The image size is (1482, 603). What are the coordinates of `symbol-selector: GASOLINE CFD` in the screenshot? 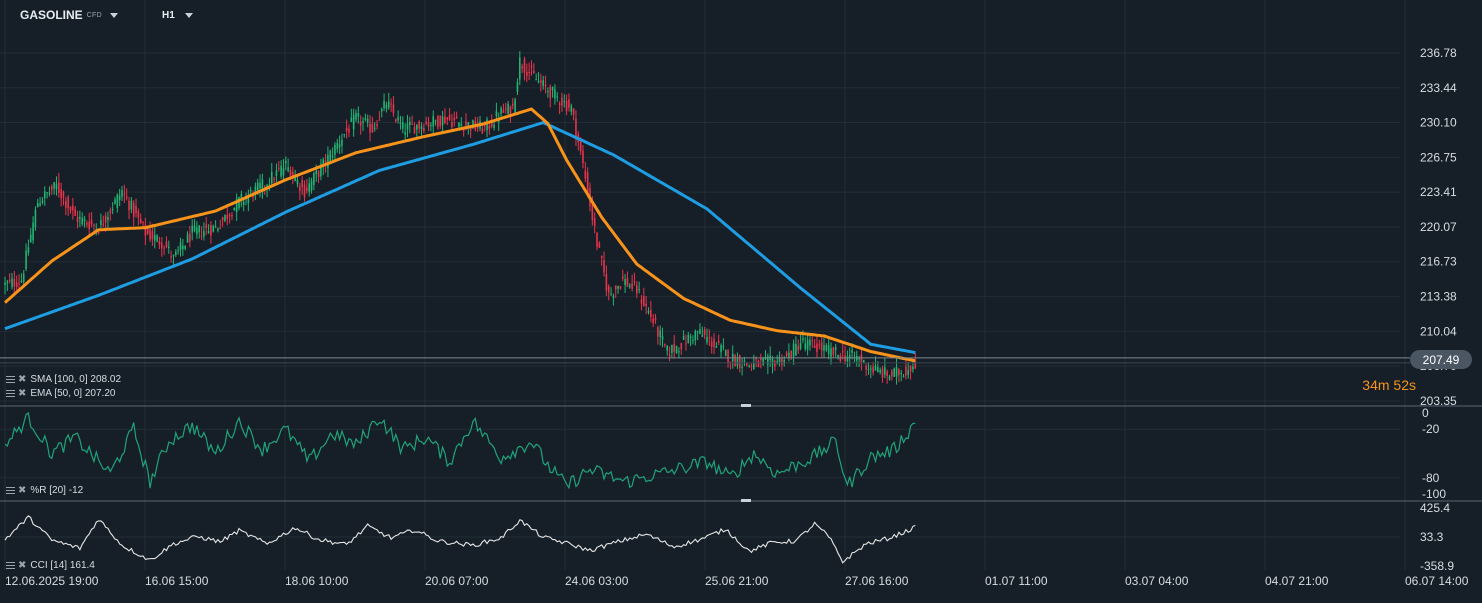 It's located at (69, 15).